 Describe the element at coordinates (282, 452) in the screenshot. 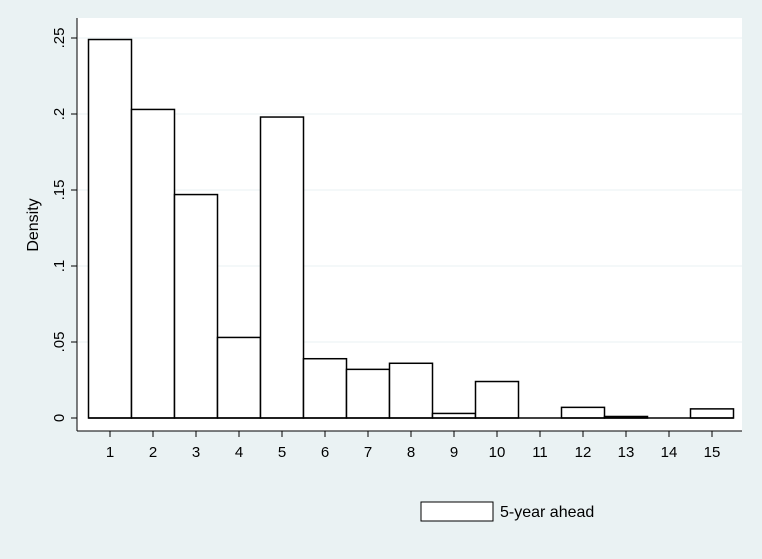

I see `x-tick-label: 5` at that location.